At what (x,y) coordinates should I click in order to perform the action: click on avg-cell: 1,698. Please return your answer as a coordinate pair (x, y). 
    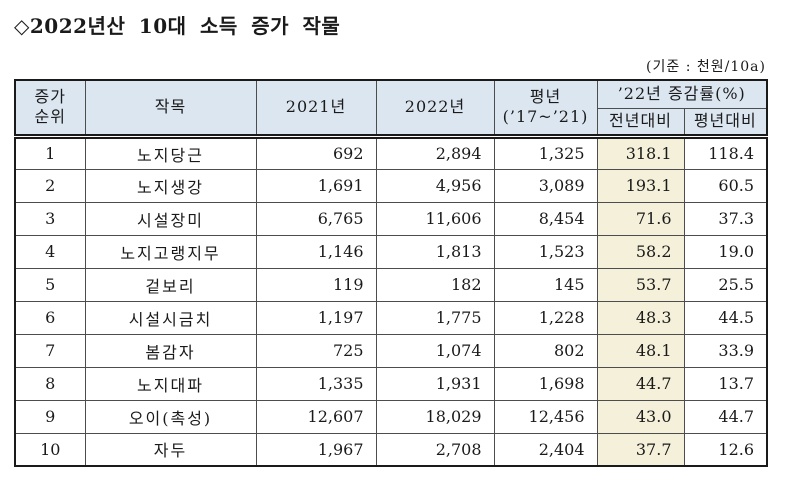
    Looking at the image, I should click on (545, 383).